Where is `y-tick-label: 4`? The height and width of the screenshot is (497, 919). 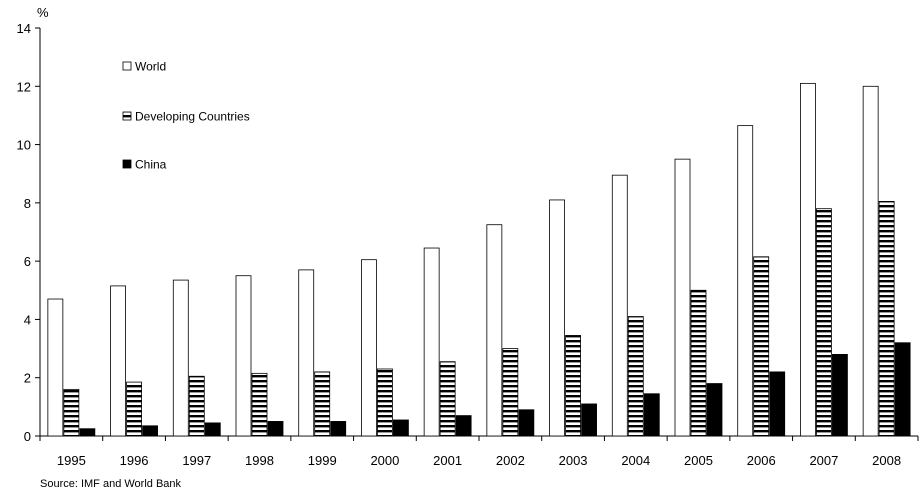
y-tick-label: 4 is located at coordinates (27, 319).